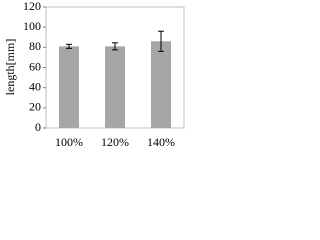 The width and height of the screenshot is (320, 240). I want to click on y-tick-label: 100, so click(32, 26).